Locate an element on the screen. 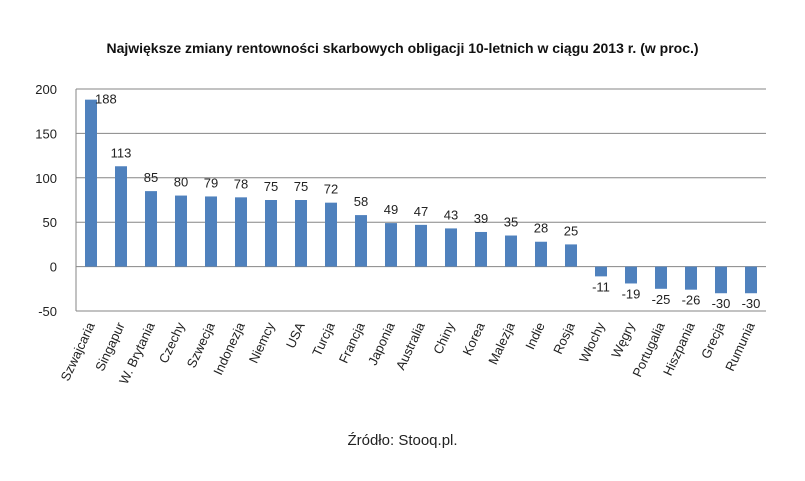 This screenshot has width=805, height=481. y-axis-ticks: 200 150 100 50 0 -50 is located at coordinates (46, 200).